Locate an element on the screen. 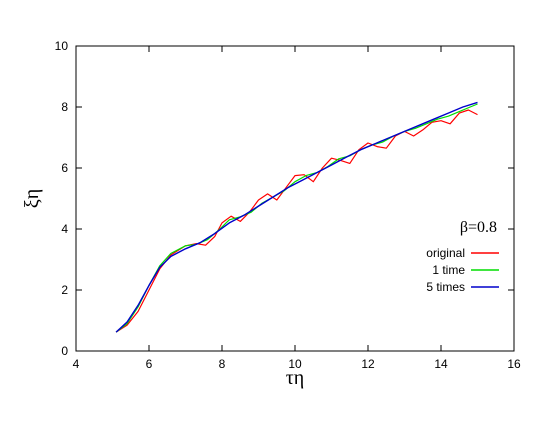  x-tick-label: 6 is located at coordinates (149, 364).